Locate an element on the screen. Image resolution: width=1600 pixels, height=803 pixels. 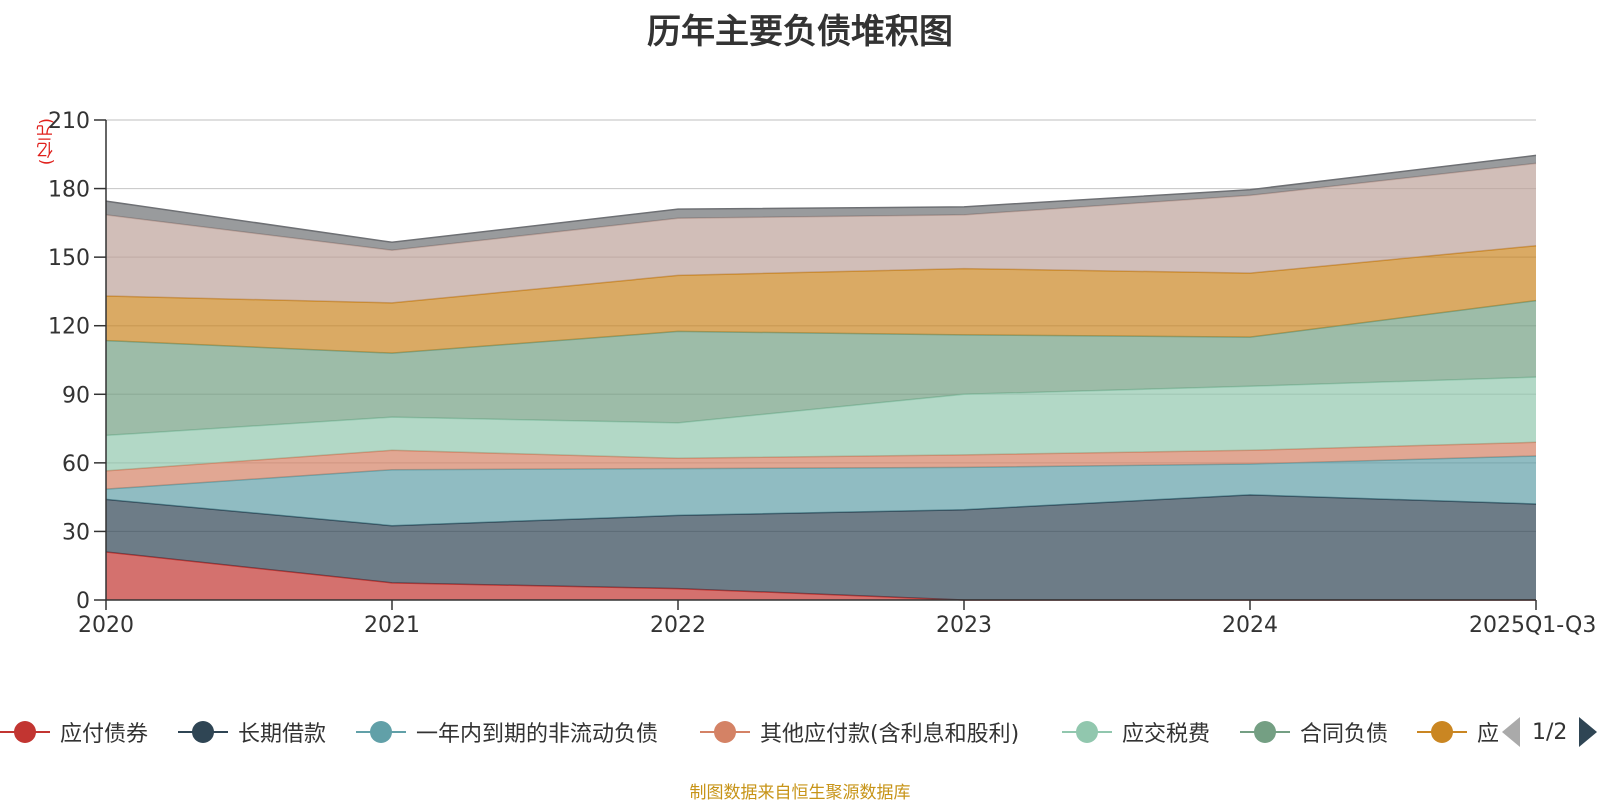
legend-item-2: 一年内到期的非流动负债 is located at coordinates (507, 732).